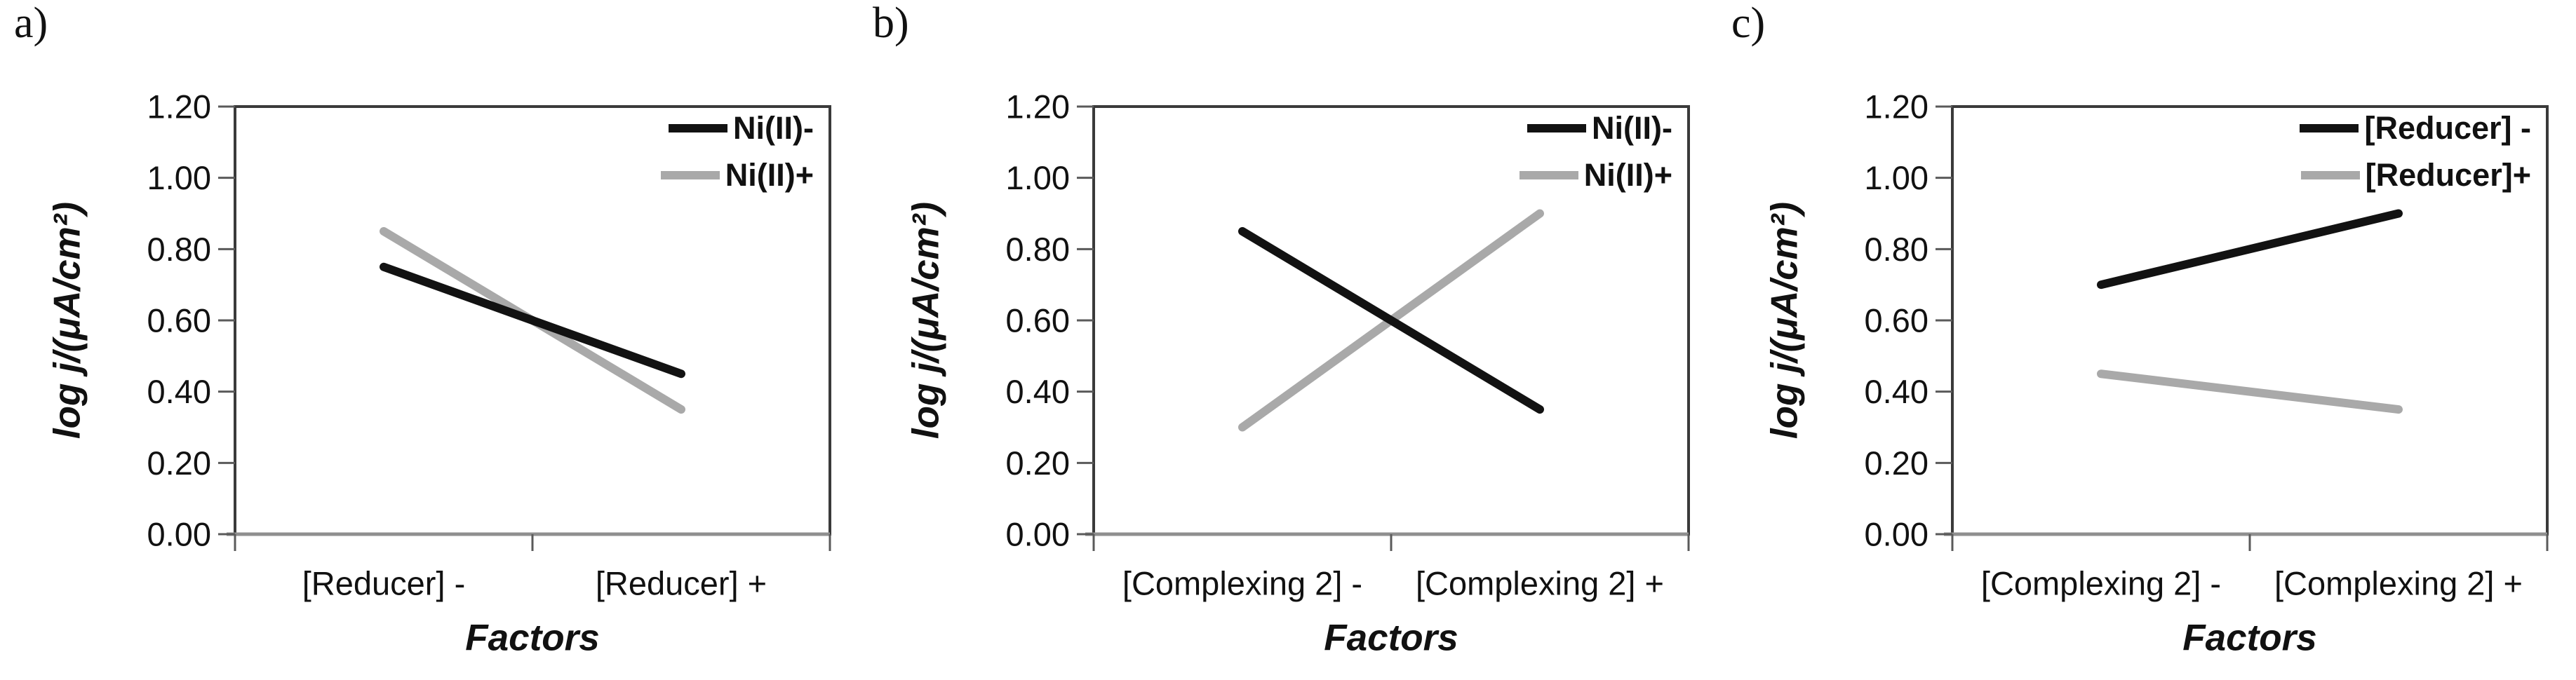 Image resolution: width=2576 pixels, height=680 pixels. I want to click on legend-entry: [Reducer]+, so click(2415, 175).